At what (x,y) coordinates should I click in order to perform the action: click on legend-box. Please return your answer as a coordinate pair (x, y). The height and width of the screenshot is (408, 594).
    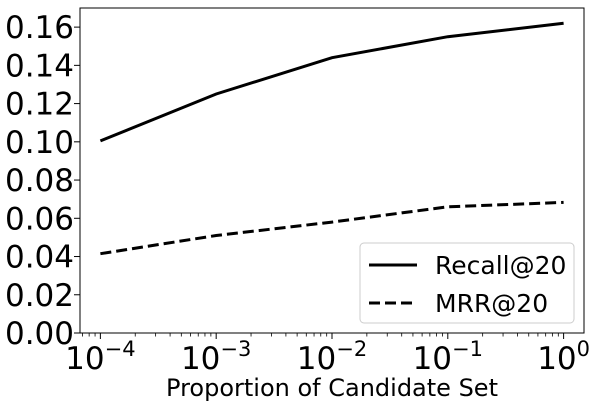
    Looking at the image, I should click on (467, 283).